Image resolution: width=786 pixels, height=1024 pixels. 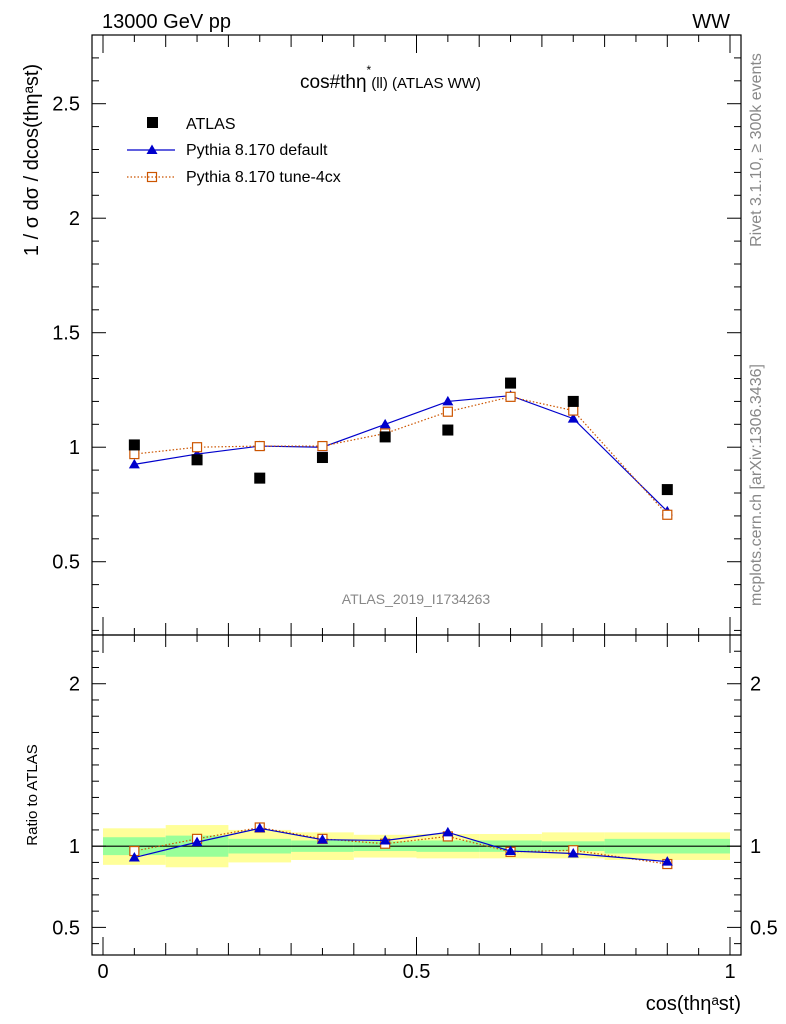 What do you see at coordinates (263, 177) in the screenshot?
I see `legend-label-tune: Pythia 8.170 tune-4cx` at bounding box center [263, 177].